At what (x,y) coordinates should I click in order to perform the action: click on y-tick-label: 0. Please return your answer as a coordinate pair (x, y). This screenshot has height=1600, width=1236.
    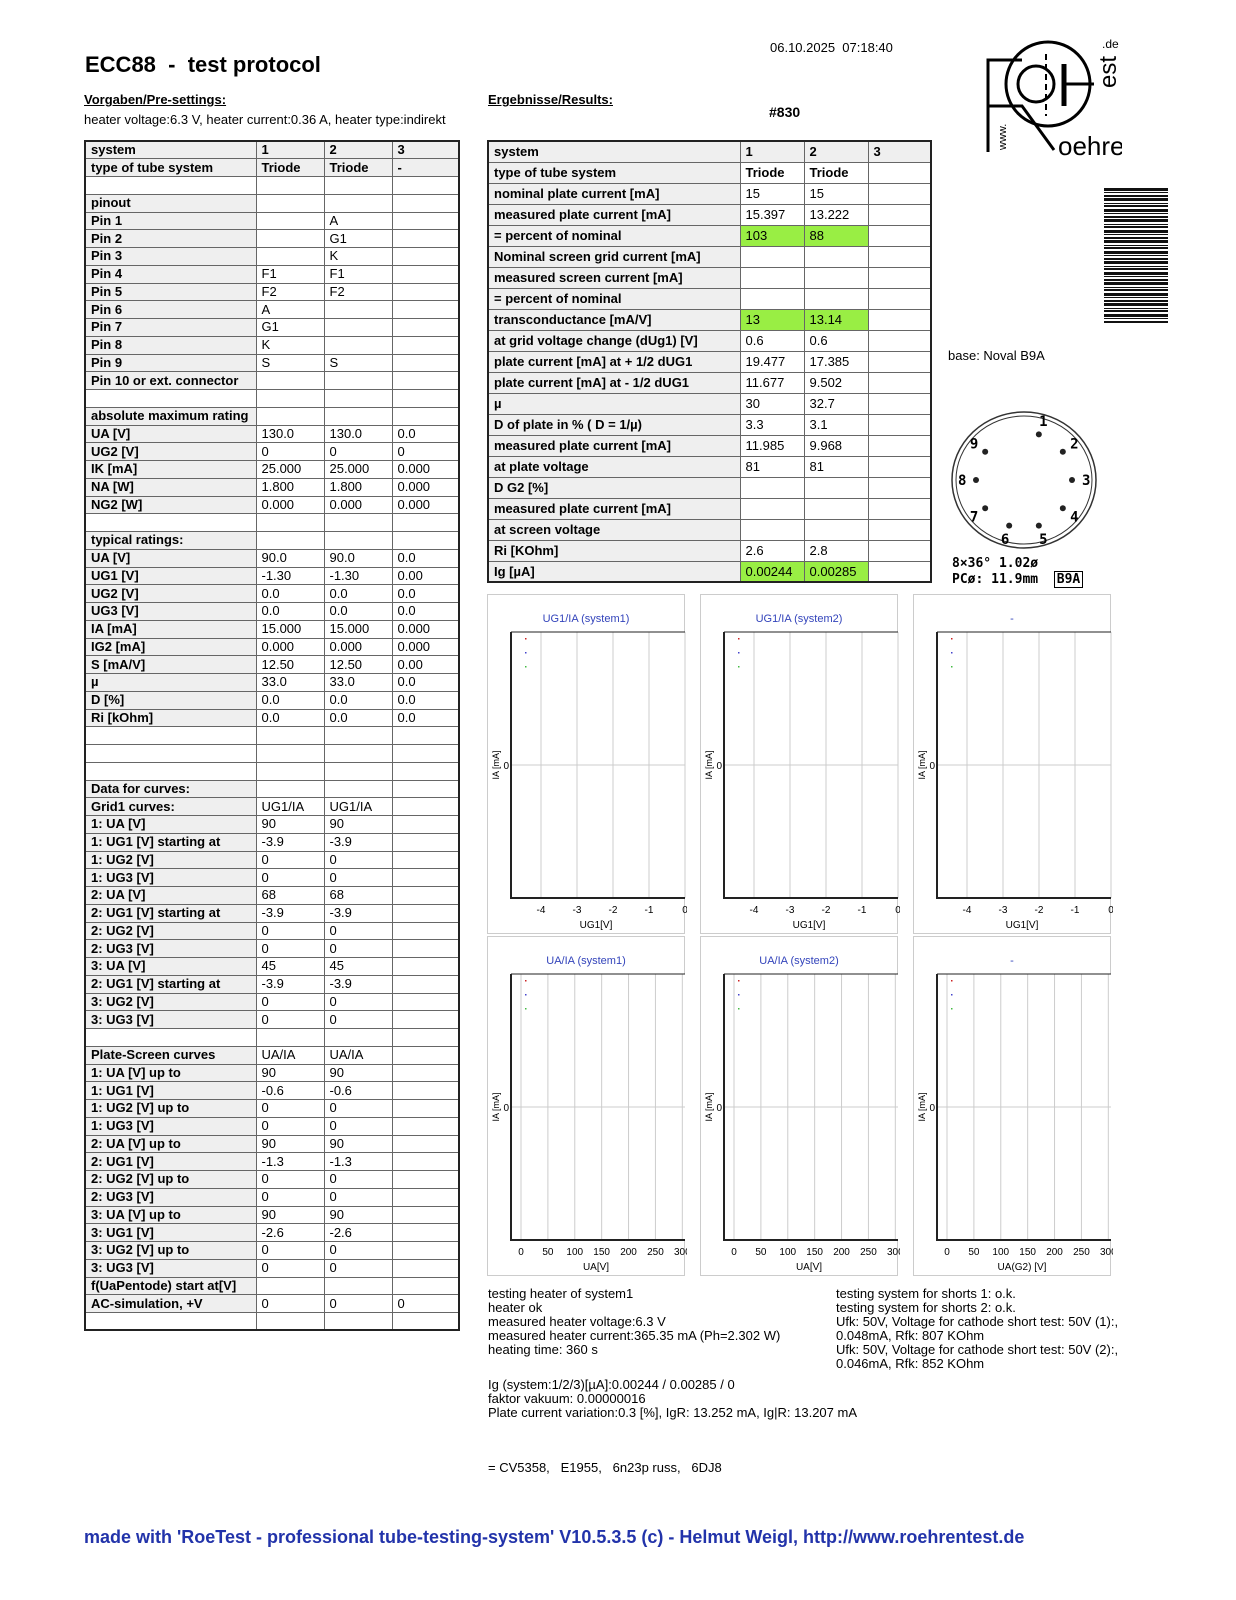
    Looking at the image, I should click on (719, 1108).